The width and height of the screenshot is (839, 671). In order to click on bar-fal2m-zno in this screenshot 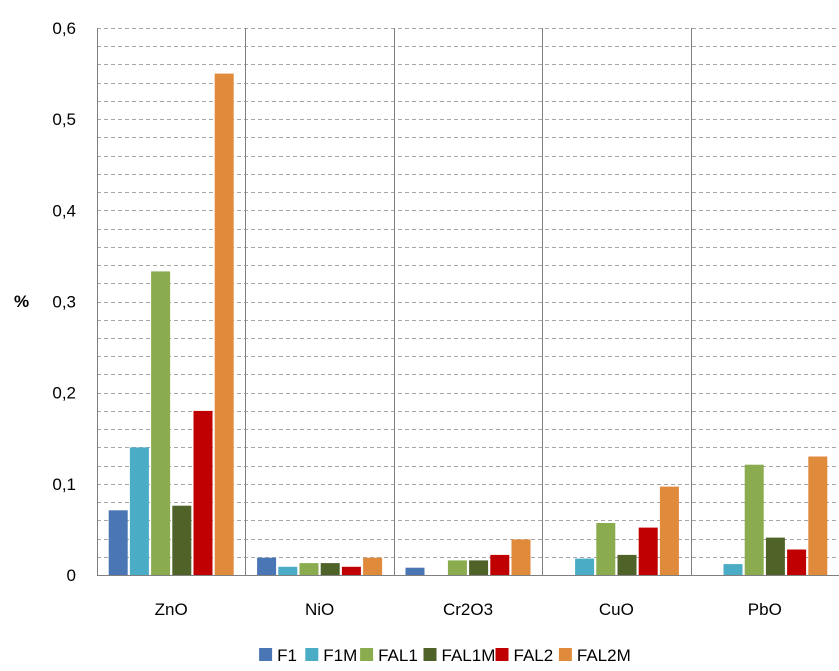, I will do `click(224, 324)`.